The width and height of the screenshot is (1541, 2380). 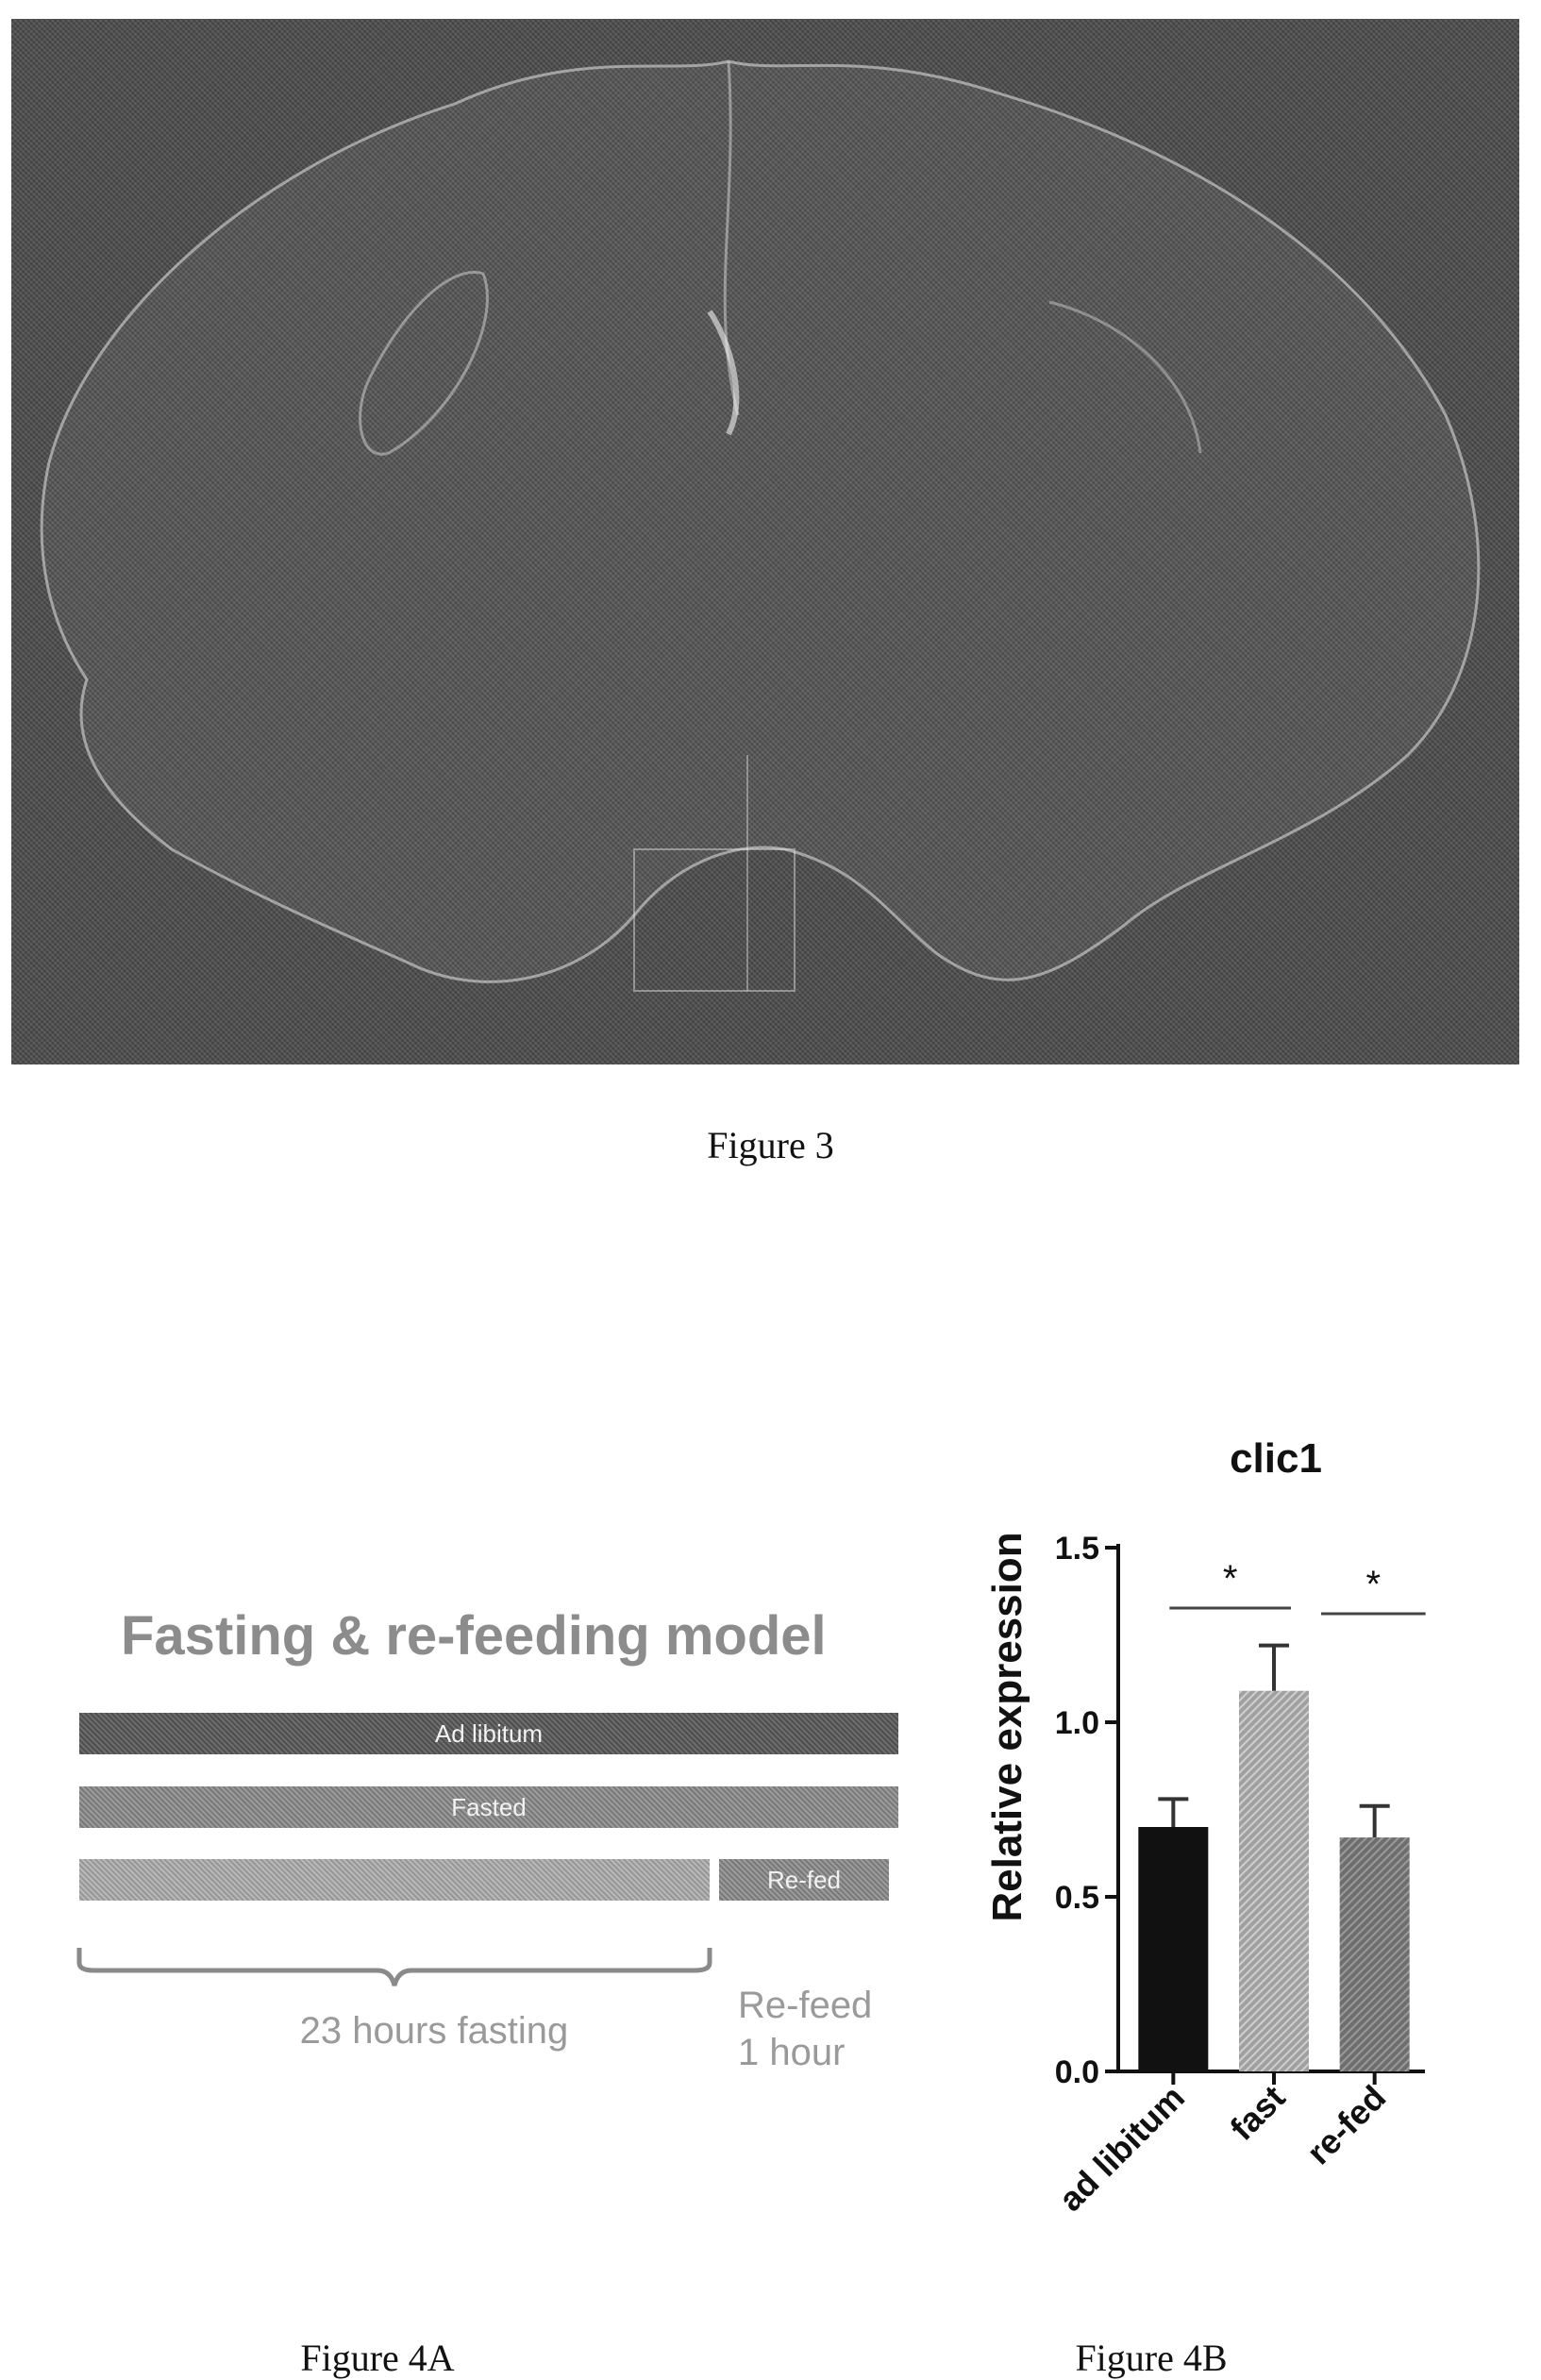 What do you see at coordinates (1374, 1954) in the screenshot?
I see `bar-re-fed` at bounding box center [1374, 1954].